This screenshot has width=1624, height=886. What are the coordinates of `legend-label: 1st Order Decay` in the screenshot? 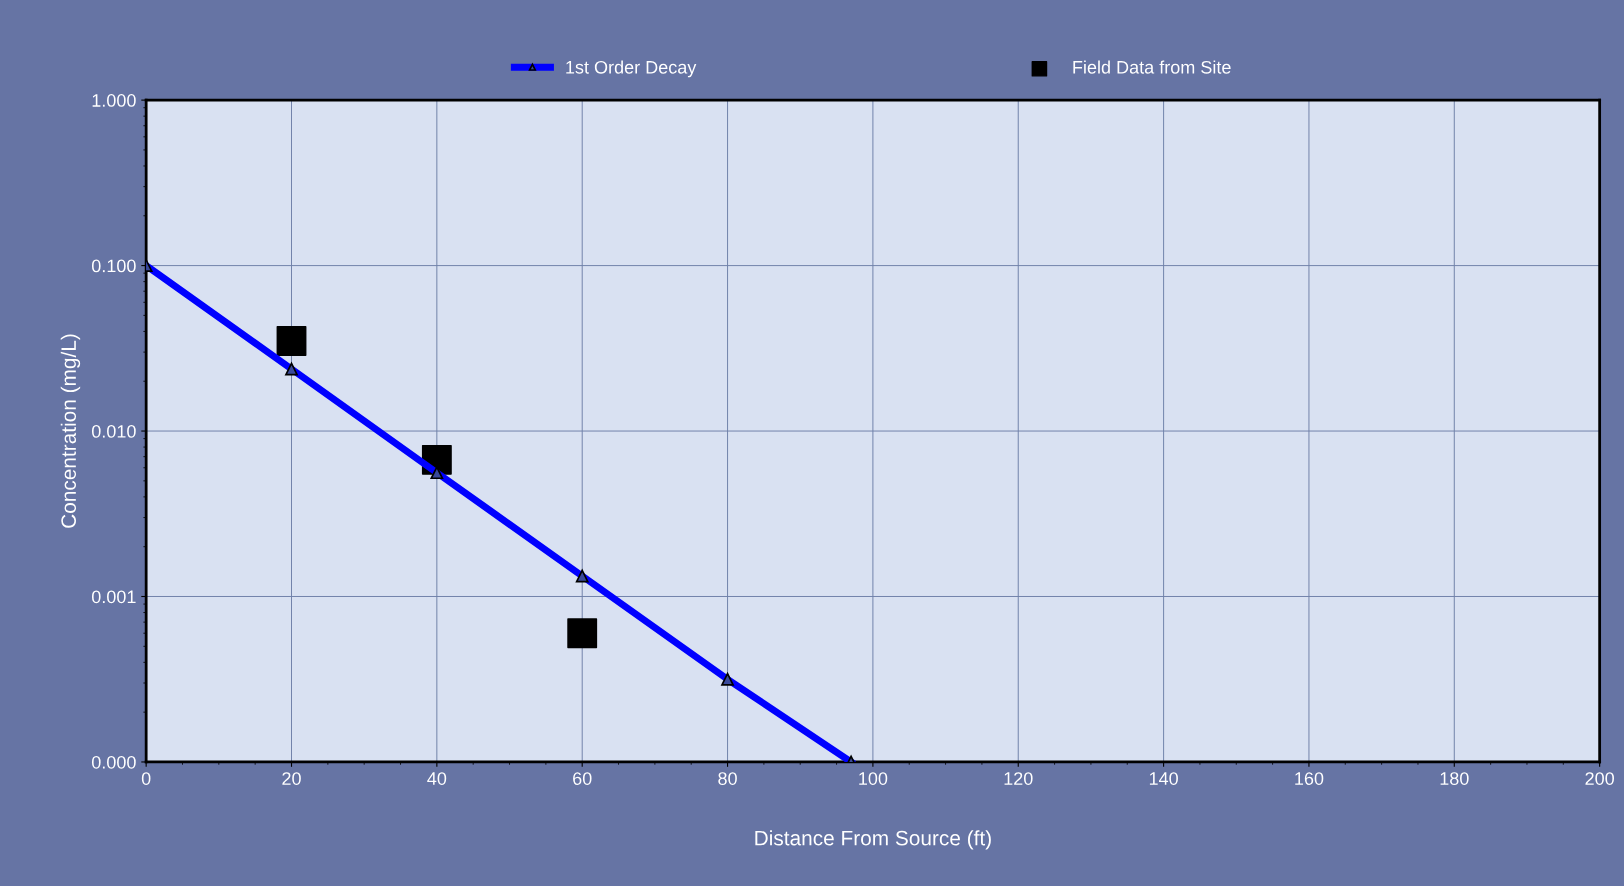 It's located at (631, 69).